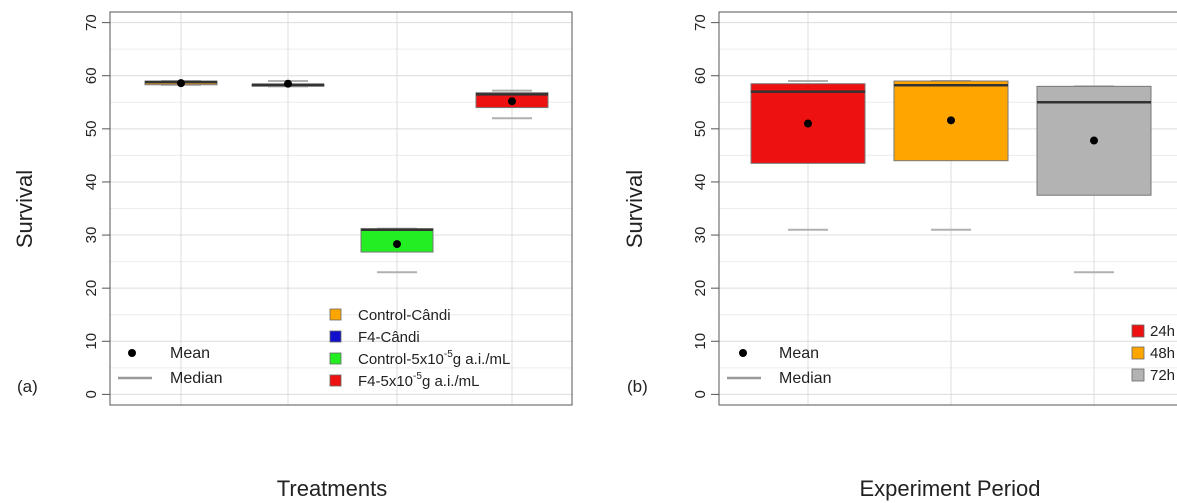 This screenshot has width=1177, height=503. Describe the element at coordinates (389, 337) in the screenshot. I see `legend-label: F4-Cândi` at that location.